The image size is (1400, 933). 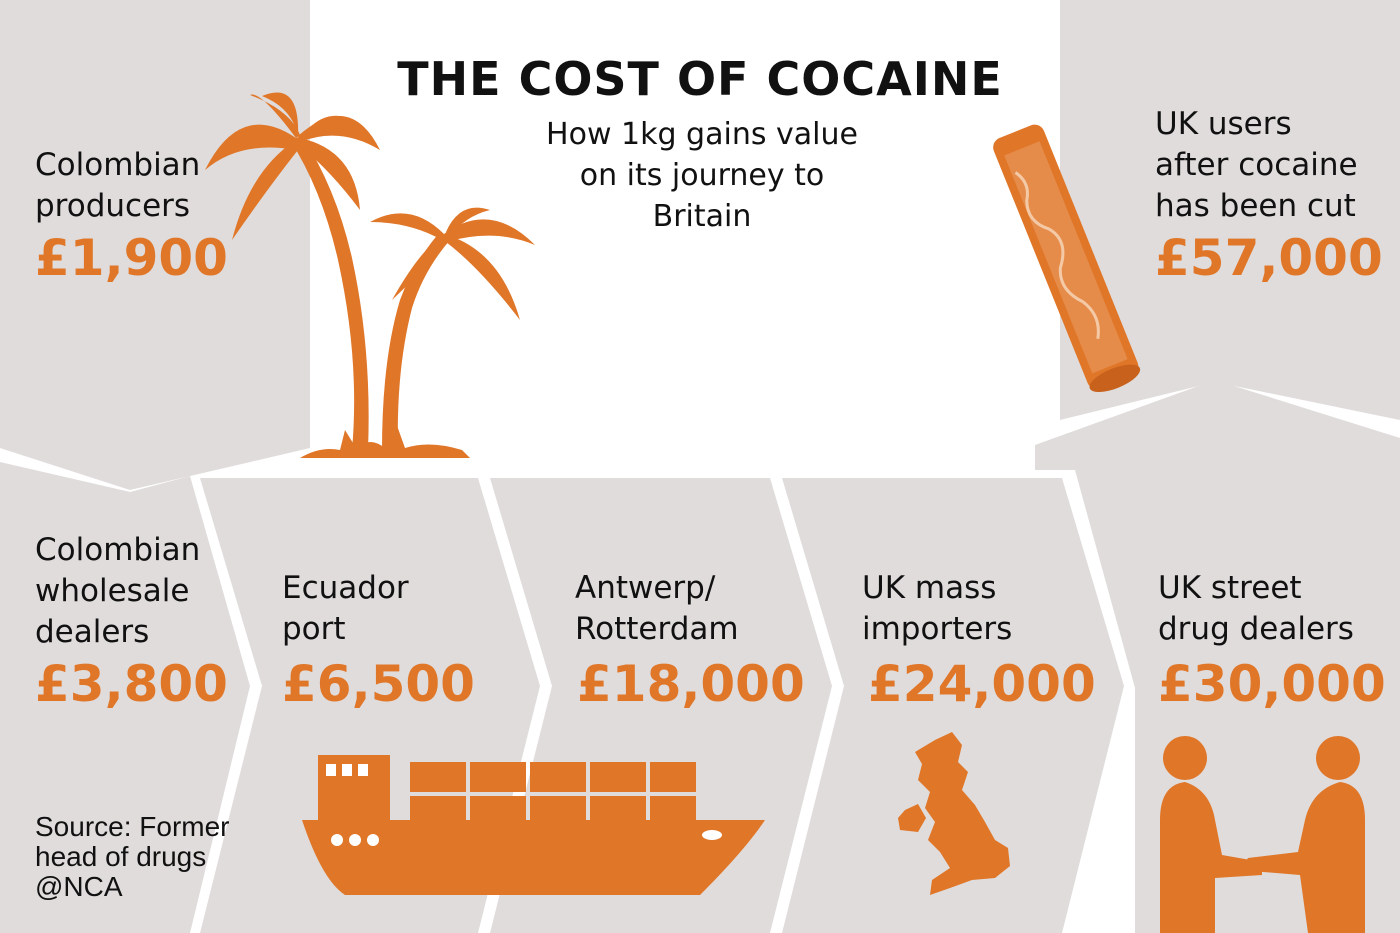 What do you see at coordinates (1272, 684) in the screenshot?
I see `stage-value-uk-street-dealers: £30,000` at bounding box center [1272, 684].